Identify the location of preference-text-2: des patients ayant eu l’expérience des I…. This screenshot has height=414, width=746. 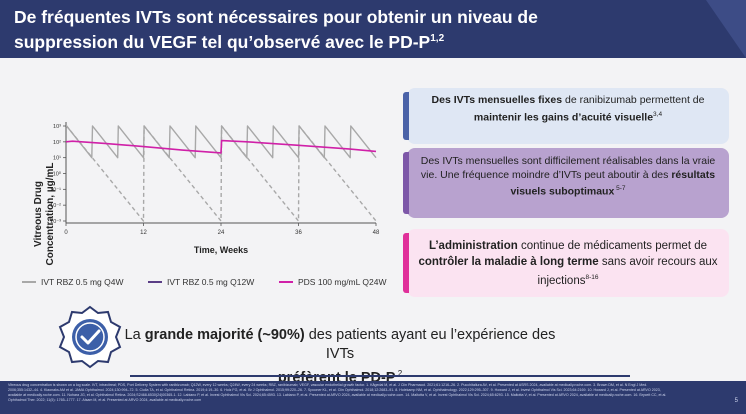
(430, 344).